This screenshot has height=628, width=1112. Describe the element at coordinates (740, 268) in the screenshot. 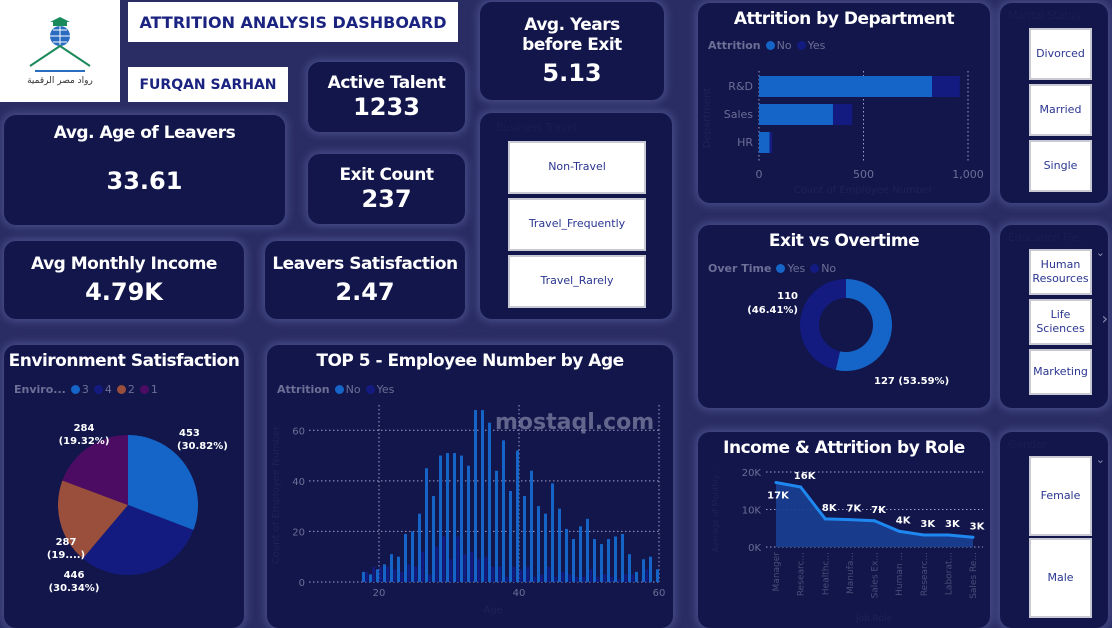

I see `legend-title: Over Time` at that location.